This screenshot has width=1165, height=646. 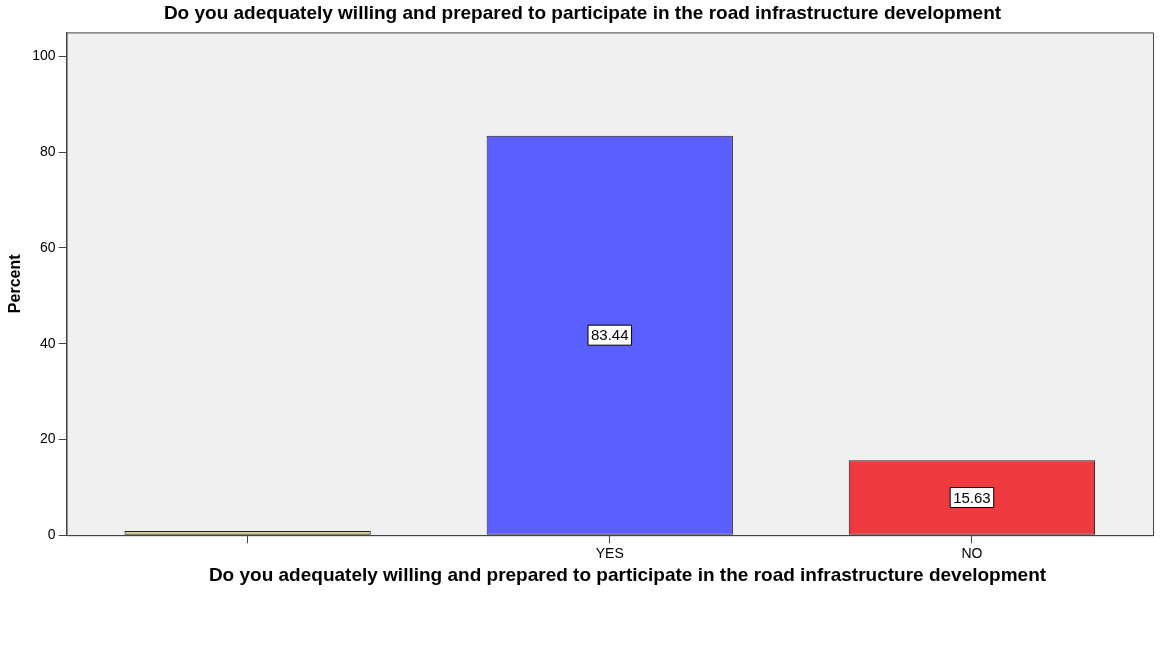 What do you see at coordinates (627, 574) in the screenshot?
I see `x-axis-title: Do you adequately willing and prepared to participate in the road infrastructure development` at bounding box center [627, 574].